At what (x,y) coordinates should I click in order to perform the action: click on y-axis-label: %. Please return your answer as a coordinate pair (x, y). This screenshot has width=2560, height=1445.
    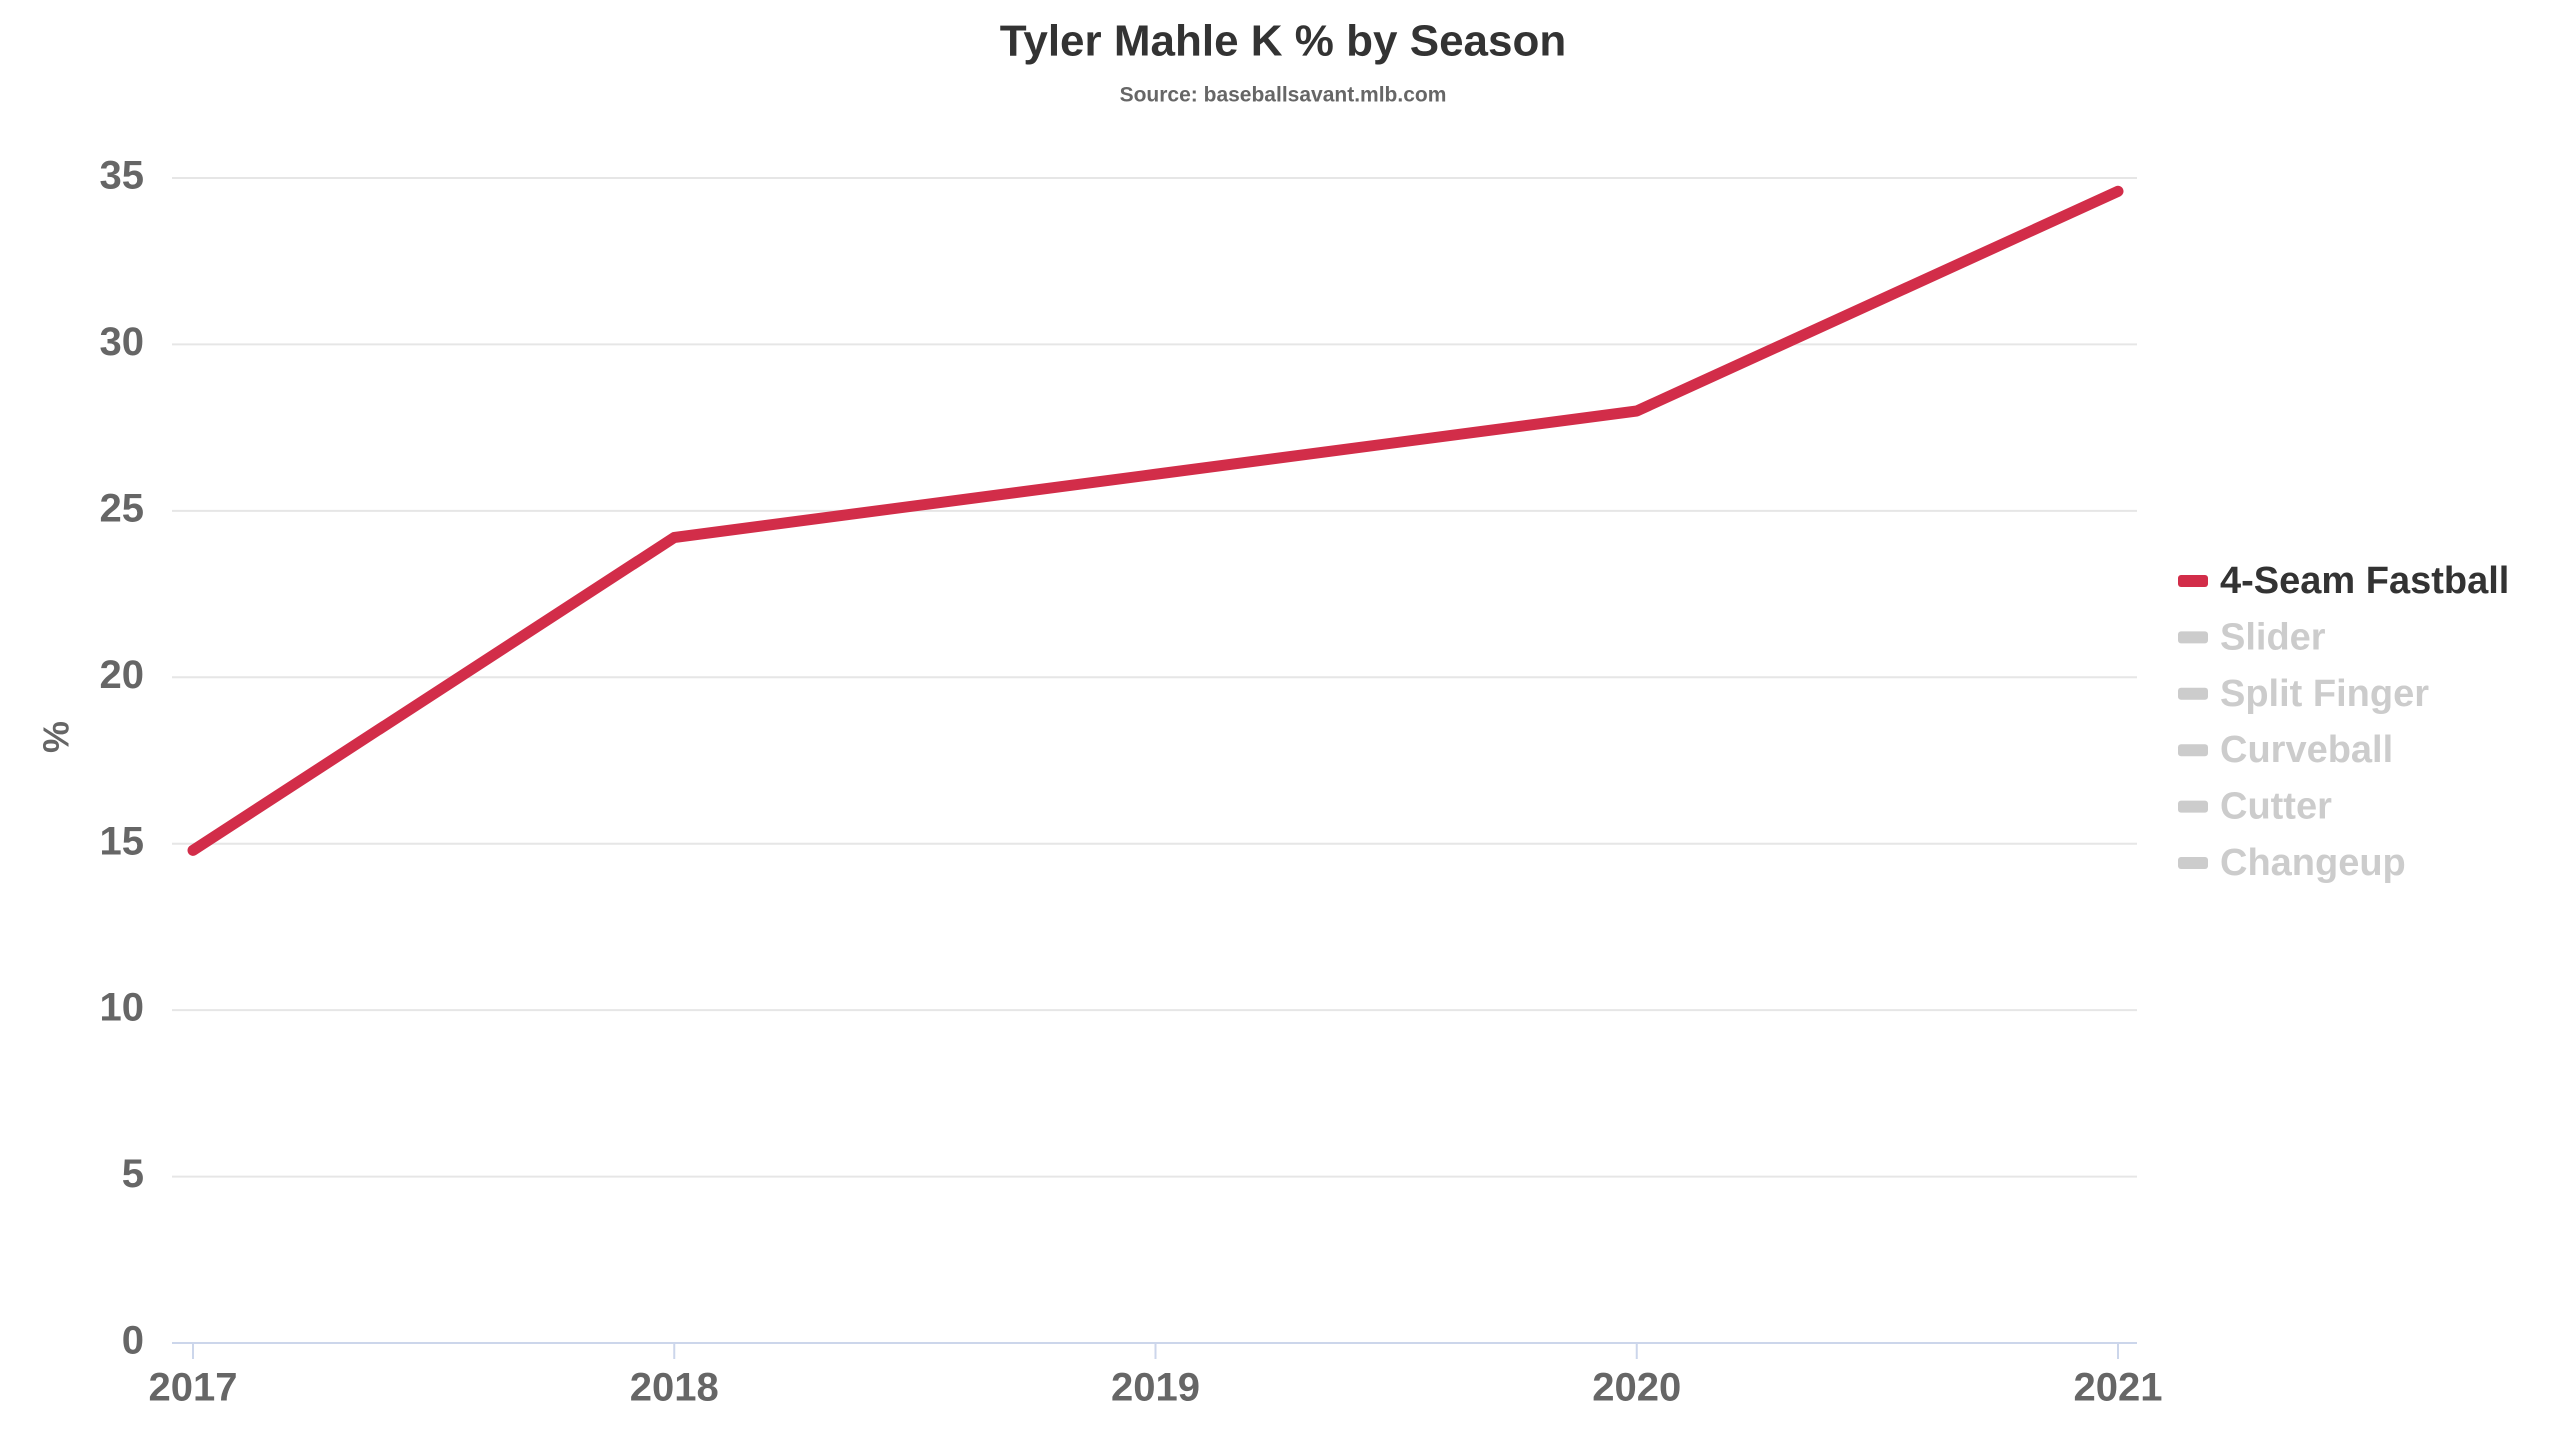
    Looking at the image, I should click on (56, 737).